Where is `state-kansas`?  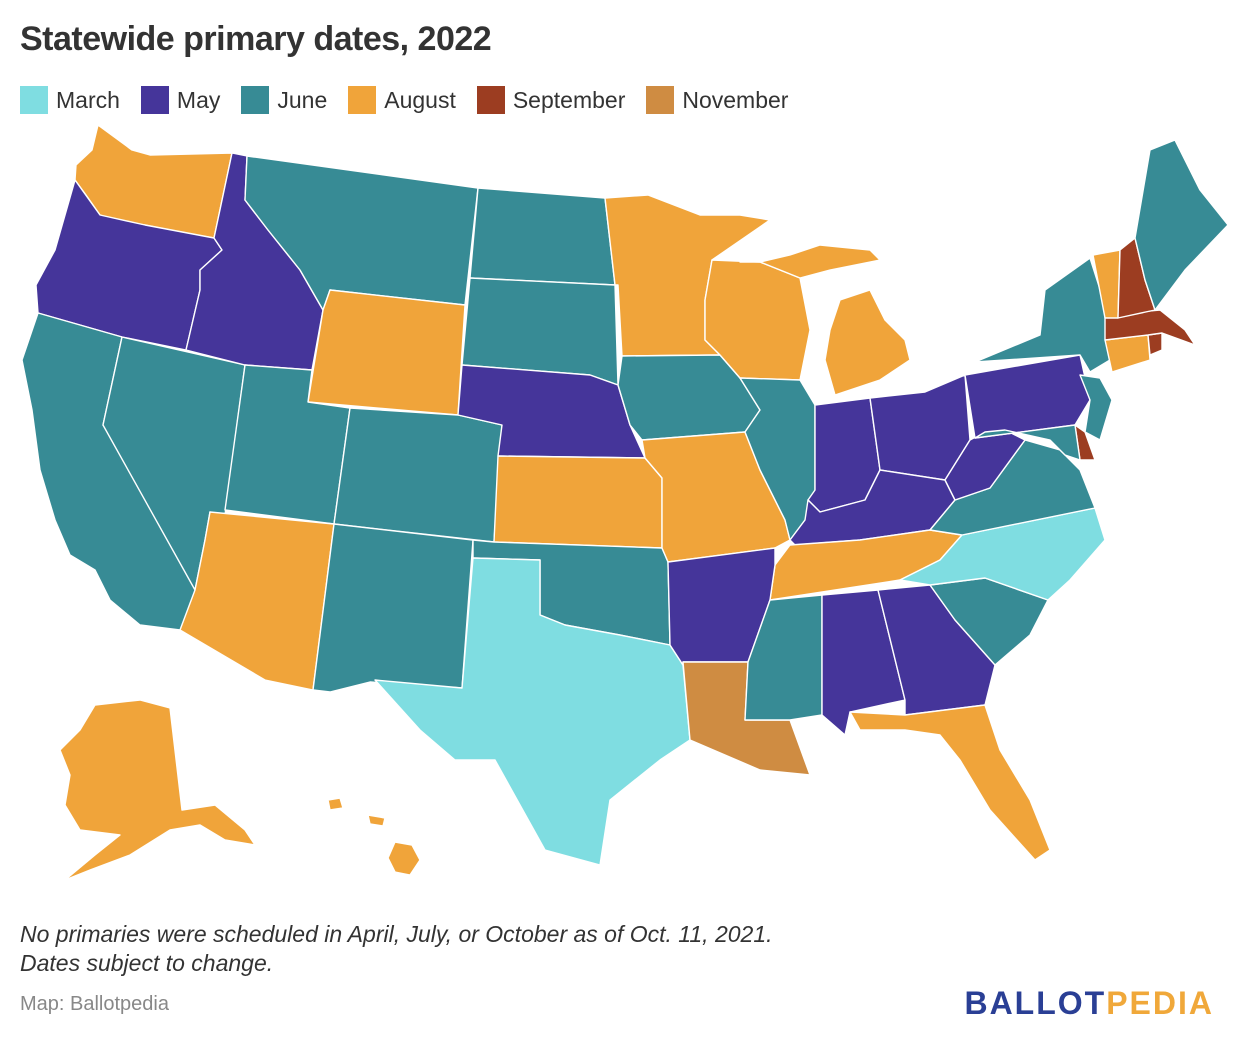 state-kansas is located at coordinates (578, 502).